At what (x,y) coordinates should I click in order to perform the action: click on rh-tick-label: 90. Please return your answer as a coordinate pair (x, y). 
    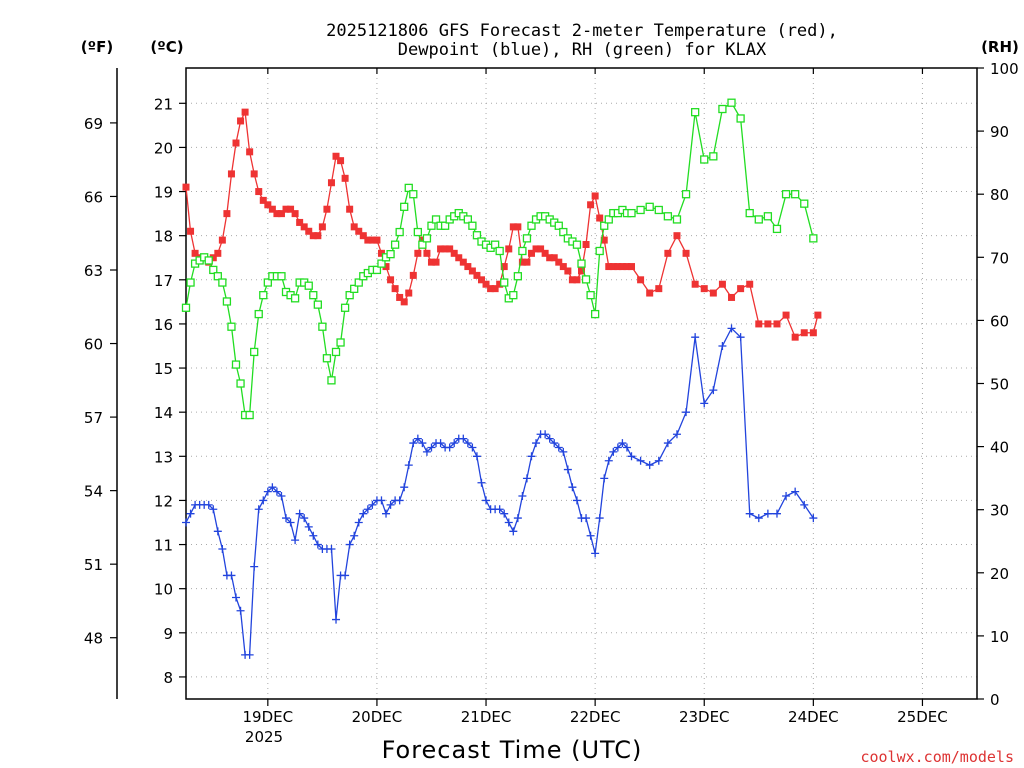
    Looking at the image, I should click on (999, 132).